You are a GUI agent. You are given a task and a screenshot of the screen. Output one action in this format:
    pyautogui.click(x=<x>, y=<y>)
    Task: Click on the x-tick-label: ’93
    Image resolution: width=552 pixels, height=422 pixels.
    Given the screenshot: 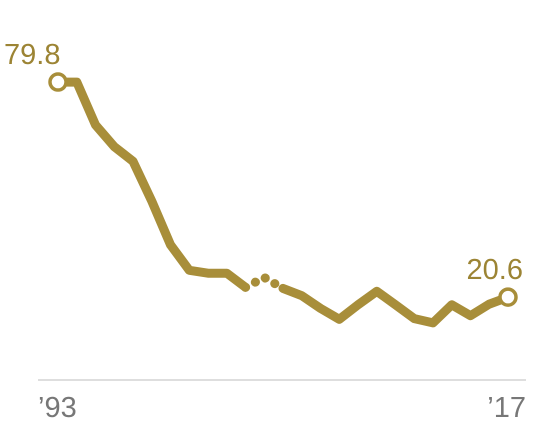 What is the action you would take?
    pyautogui.click(x=57, y=407)
    